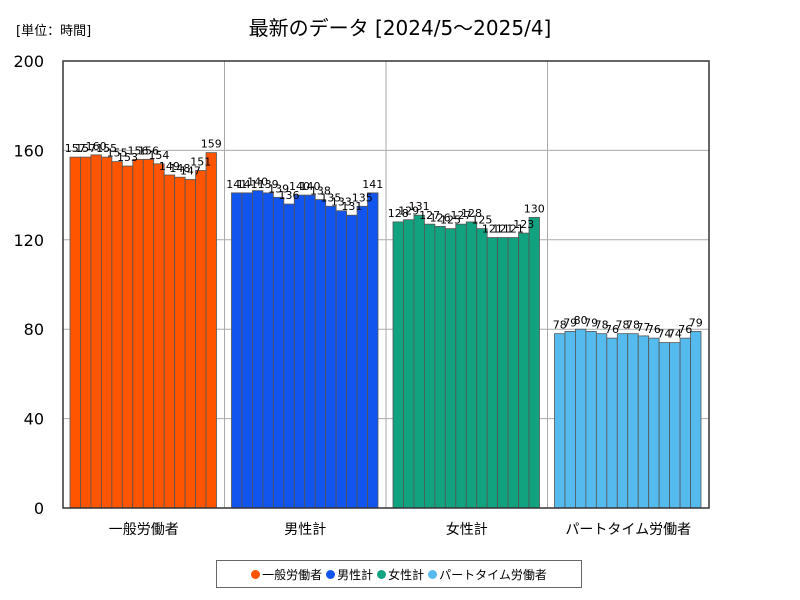 This screenshot has width=800, height=600. I want to click on x-tick-label: 女性計, so click(467, 529).